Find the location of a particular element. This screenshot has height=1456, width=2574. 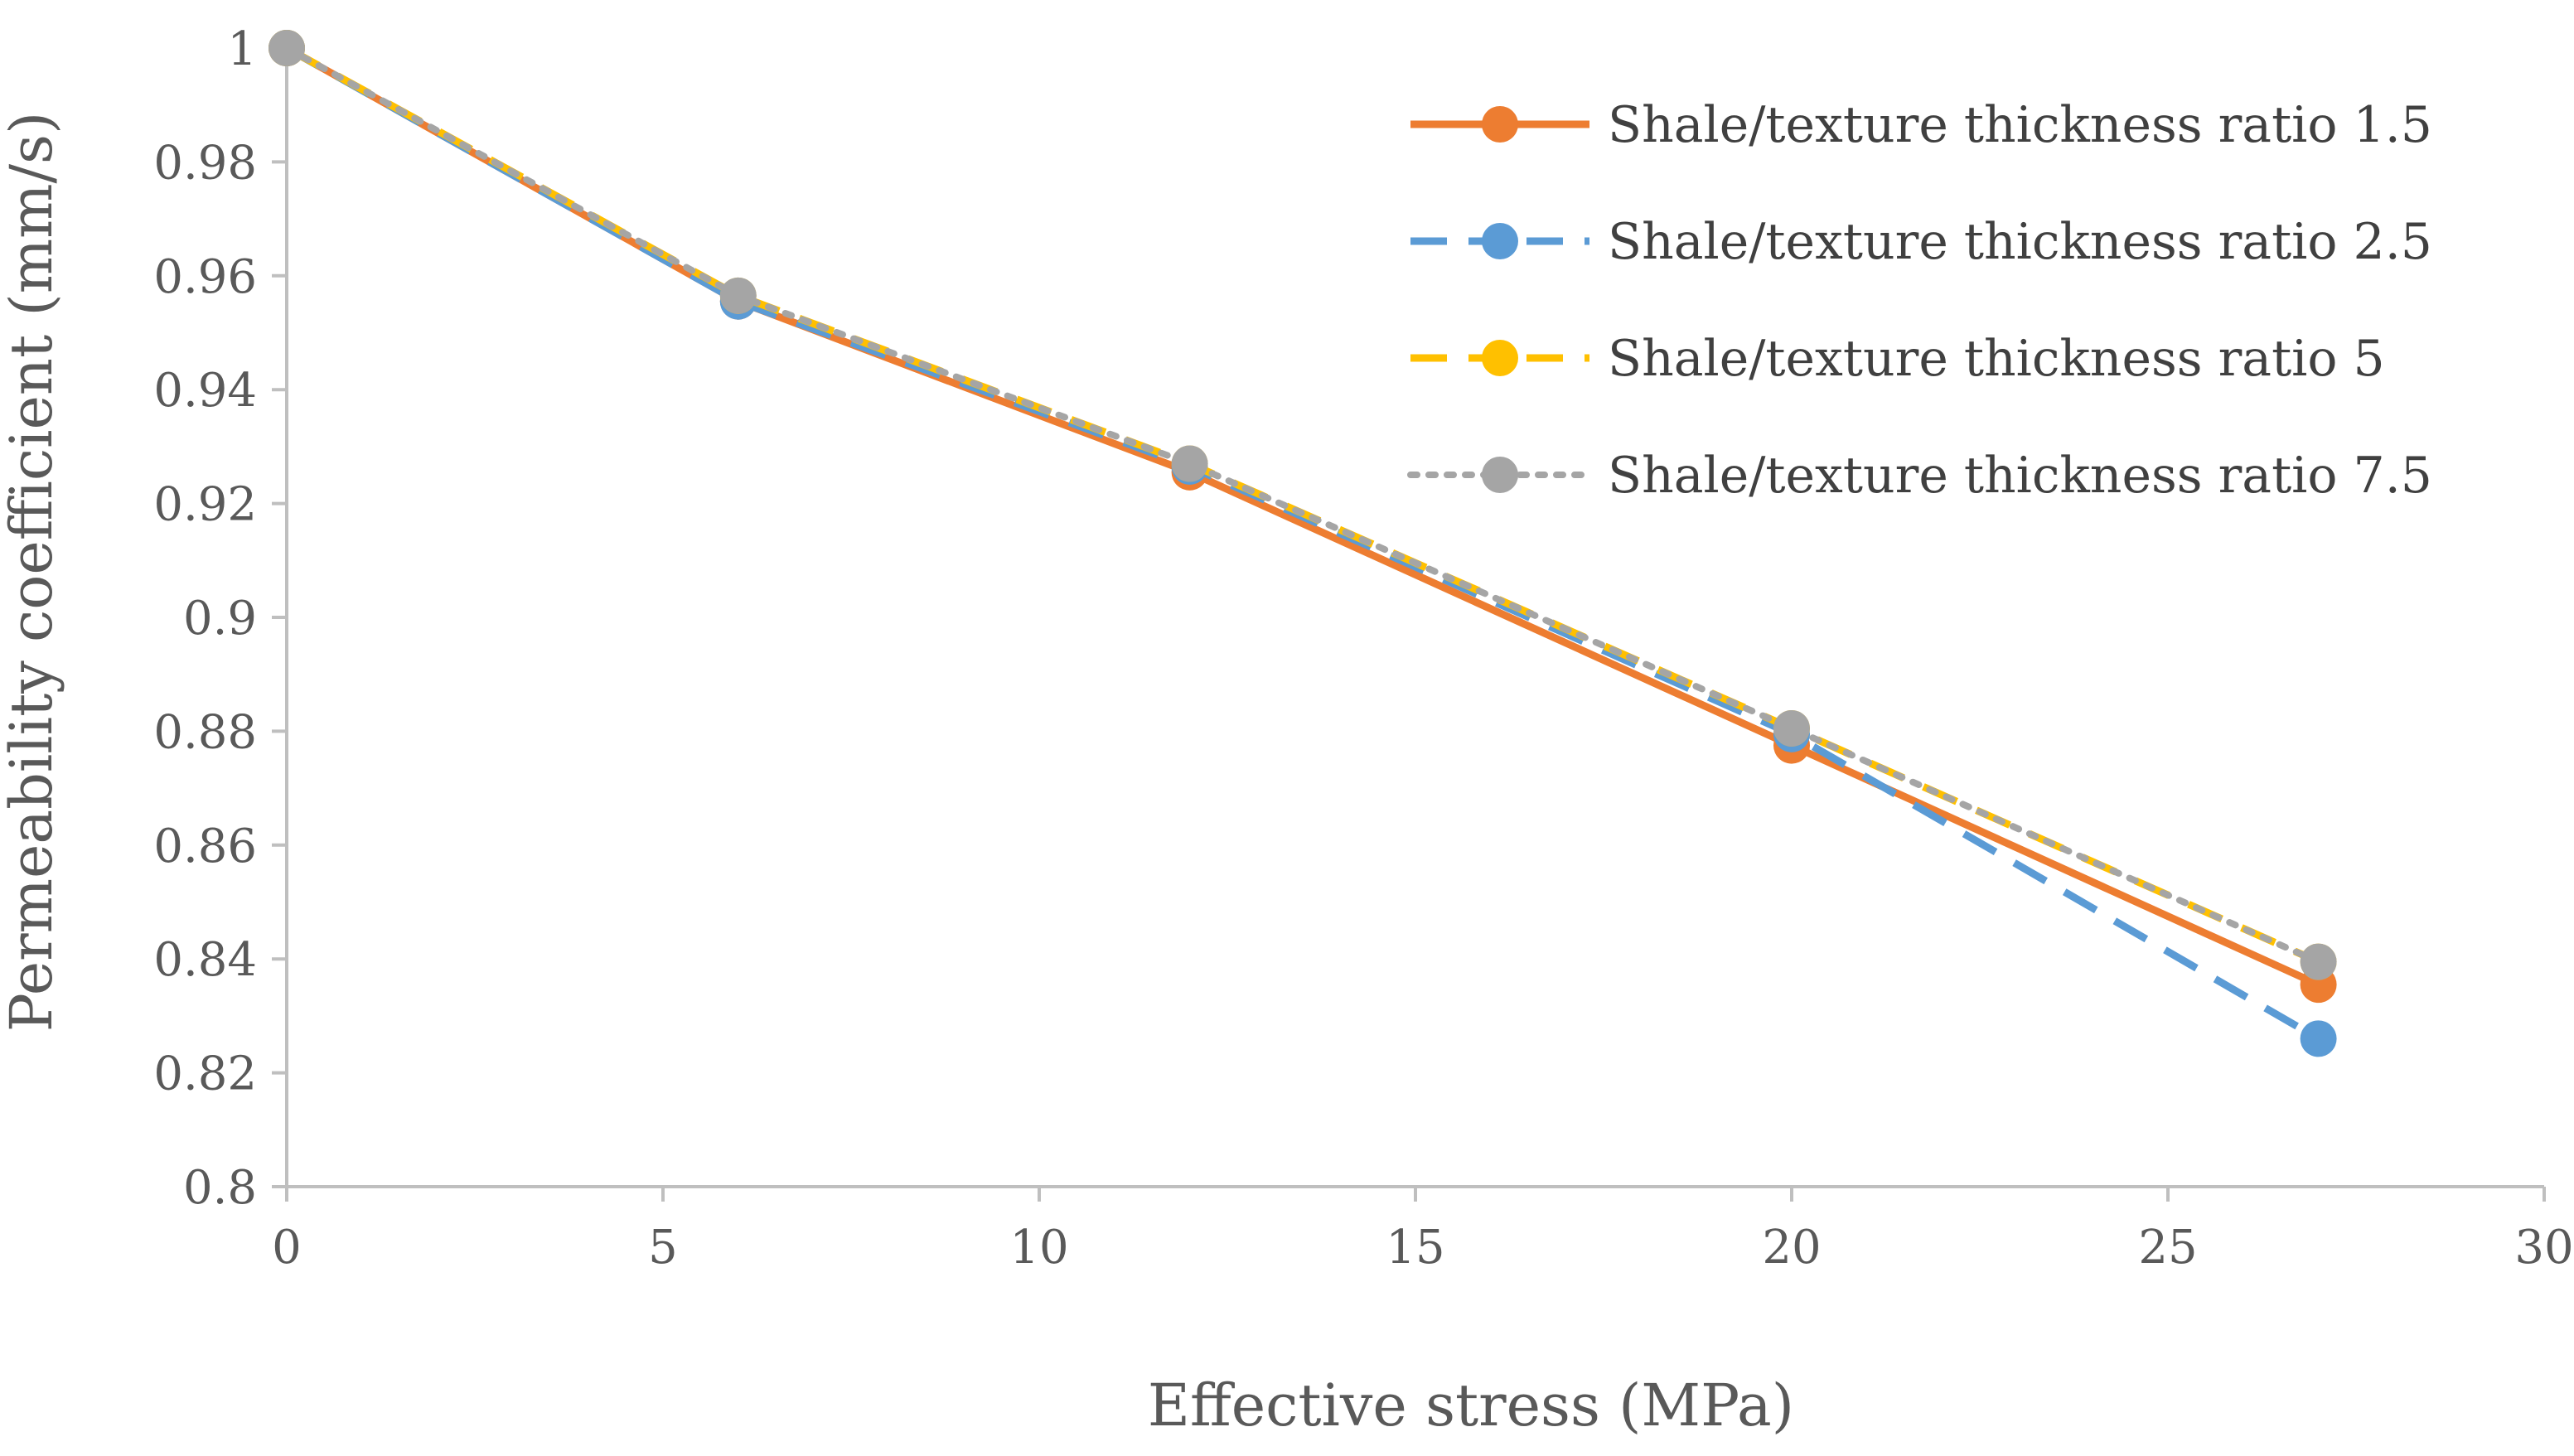

legend-item: Shale/texture thickness ratio 1.5 is located at coordinates (1921, 125).